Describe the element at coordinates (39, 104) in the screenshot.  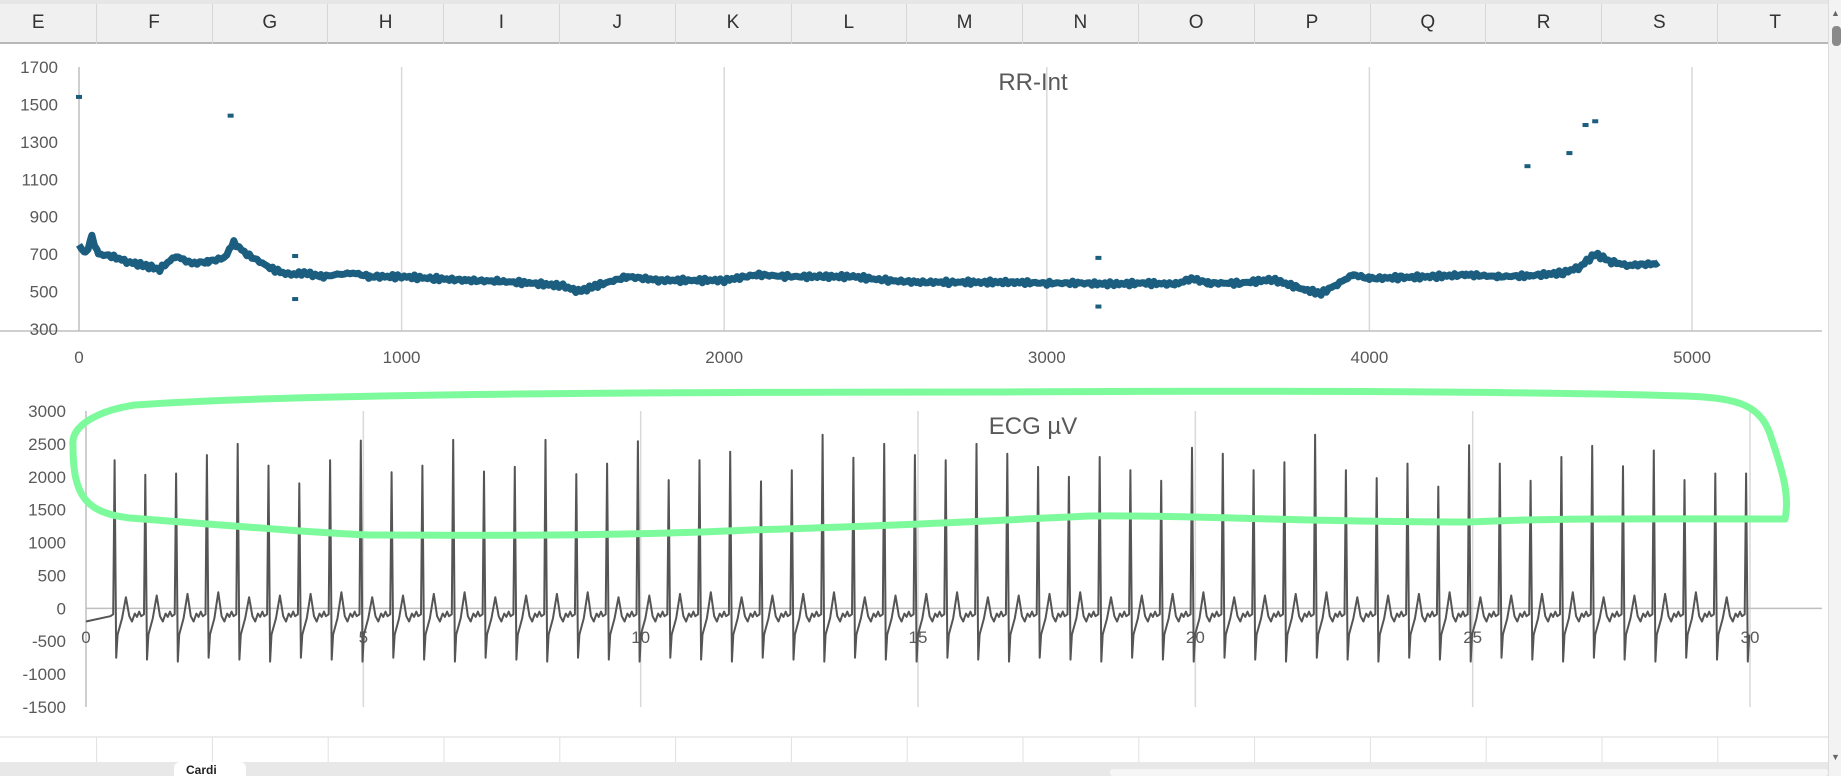
I see `rr-y-tick-label: 1500` at that location.